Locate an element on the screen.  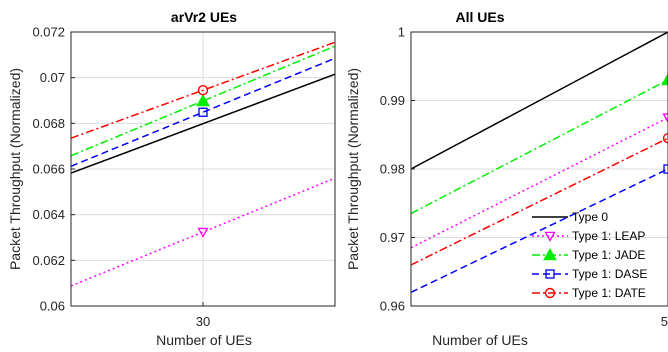
chart-right-series-type-1-dase is located at coordinates (539, 230).